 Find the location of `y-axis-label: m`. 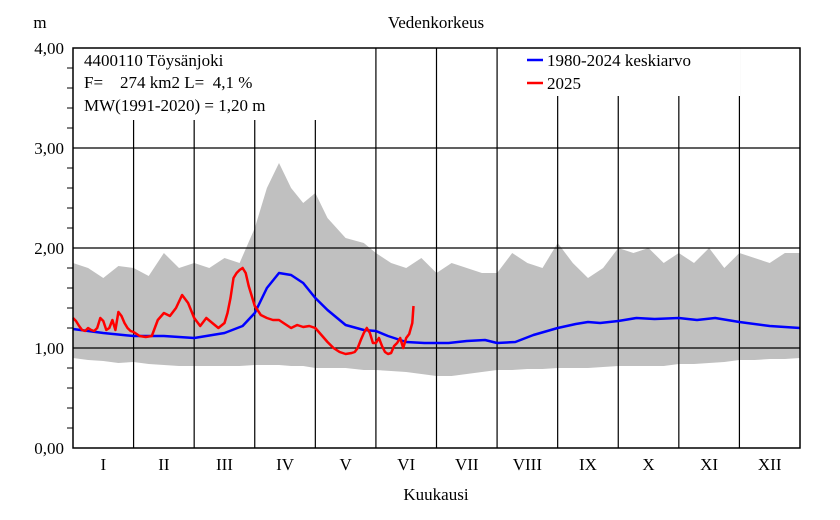

y-axis-label: m is located at coordinates (39, 22).